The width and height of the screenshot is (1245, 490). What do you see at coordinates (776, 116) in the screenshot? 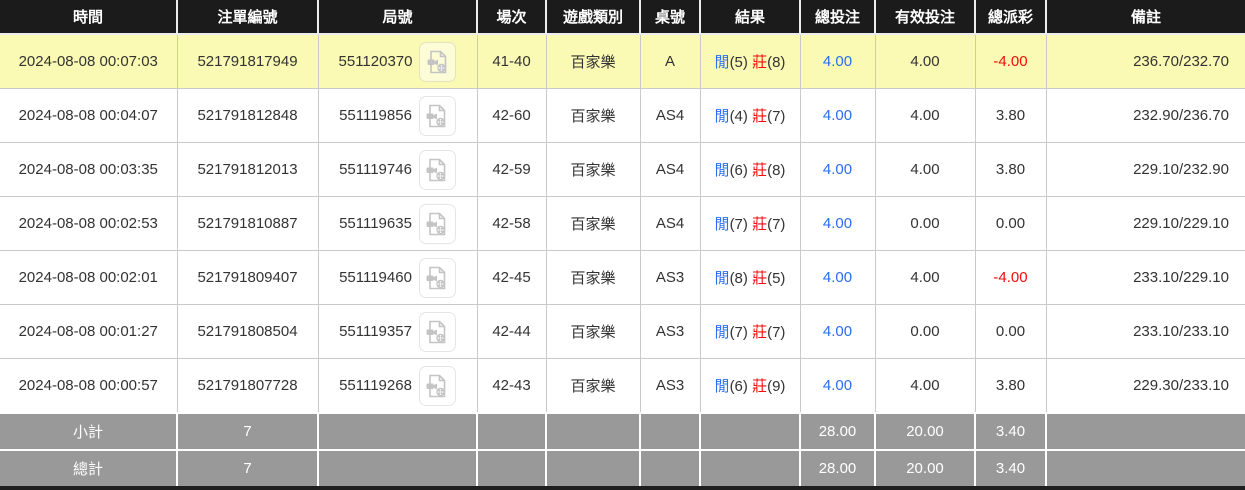
I see `result-banker-value: (7)` at bounding box center [776, 116].